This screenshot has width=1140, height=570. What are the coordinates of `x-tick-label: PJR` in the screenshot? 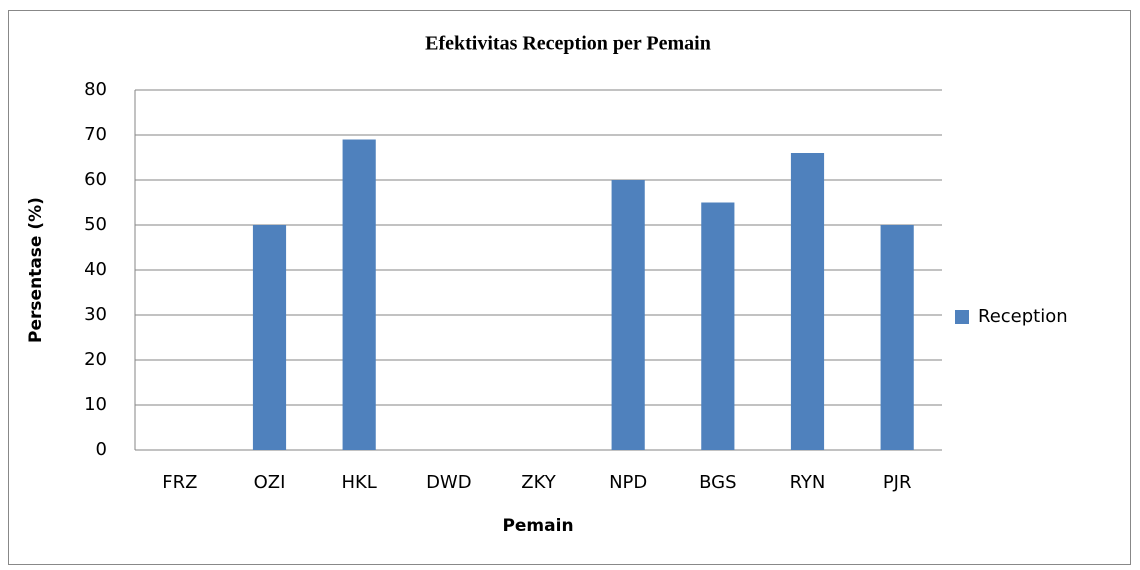 It's located at (897, 482).